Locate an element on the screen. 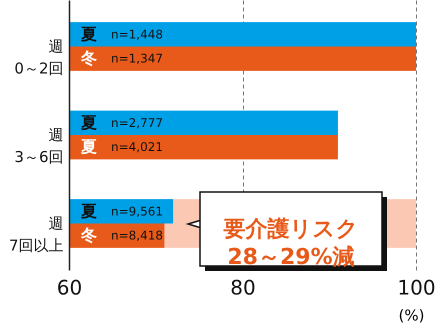 The height and width of the screenshot is (333, 440). x-tick-label: 60 is located at coordinates (69, 288).